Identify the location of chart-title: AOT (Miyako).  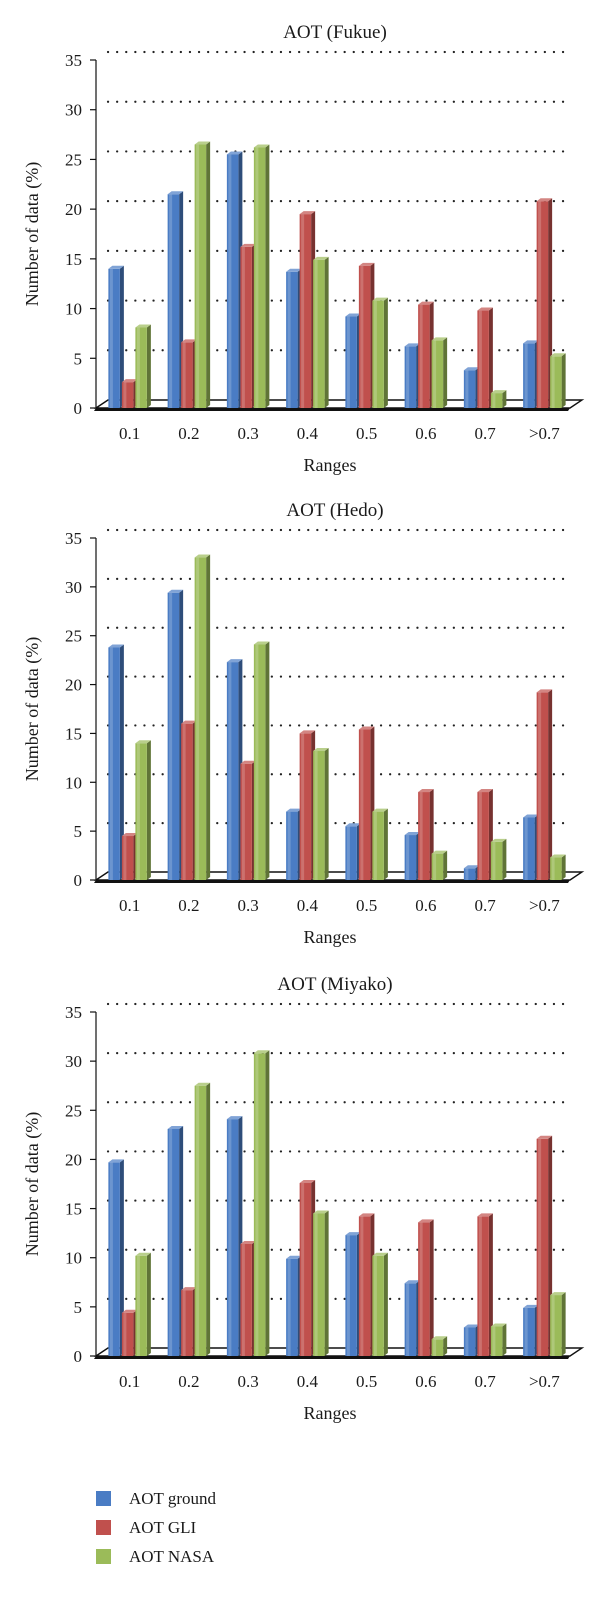
(334, 984).